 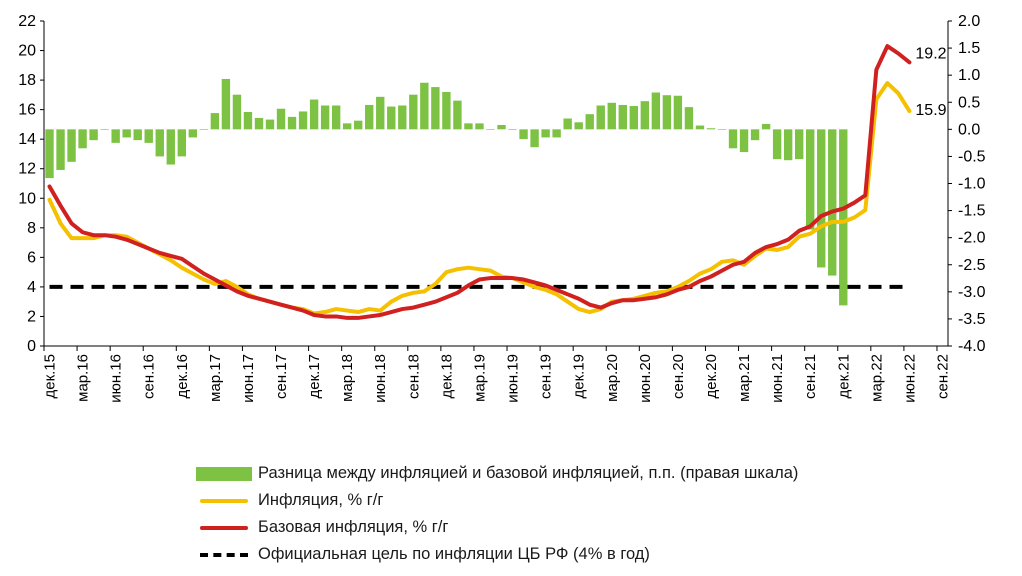 What do you see at coordinates (215, 378) in the screenshot?
I see `x-tick-label: мар.17` at bounding box center [215, 378].